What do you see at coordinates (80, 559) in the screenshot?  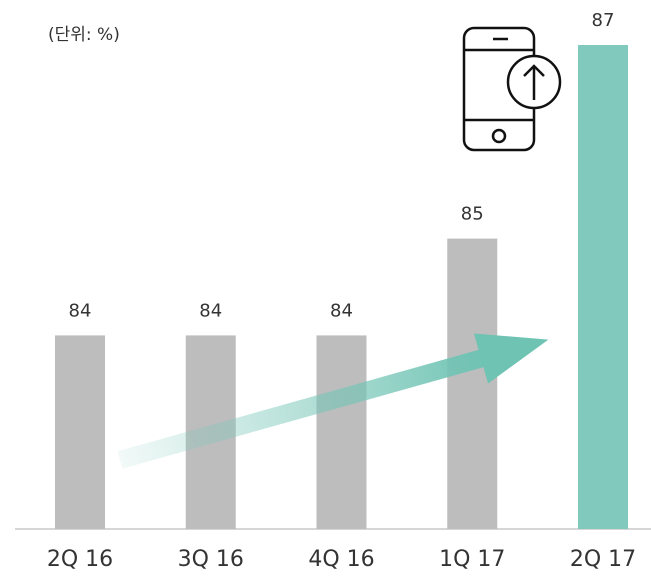 I see `x-tick-label: 2Q 16` at bounding box center [80, 559].